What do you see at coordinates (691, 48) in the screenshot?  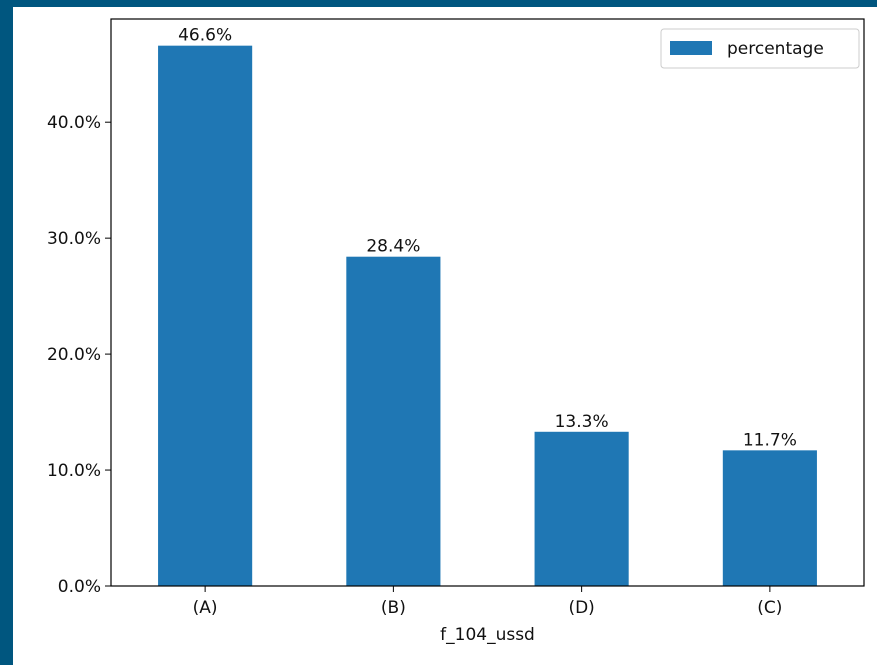 I see `legend-swatch` at bounding box center [691, 48].